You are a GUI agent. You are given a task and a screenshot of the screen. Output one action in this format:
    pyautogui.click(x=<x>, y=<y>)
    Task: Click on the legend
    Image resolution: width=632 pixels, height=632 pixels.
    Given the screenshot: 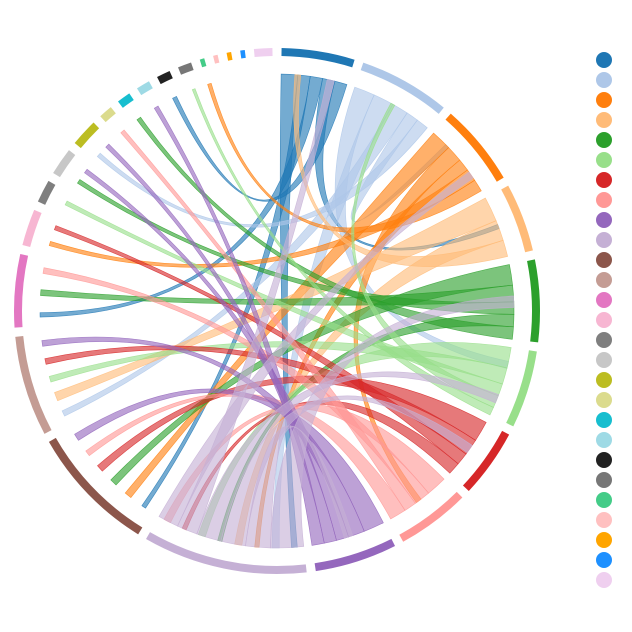 What is the action you would take?
    pyautogui.click(x=604, y=320)
    